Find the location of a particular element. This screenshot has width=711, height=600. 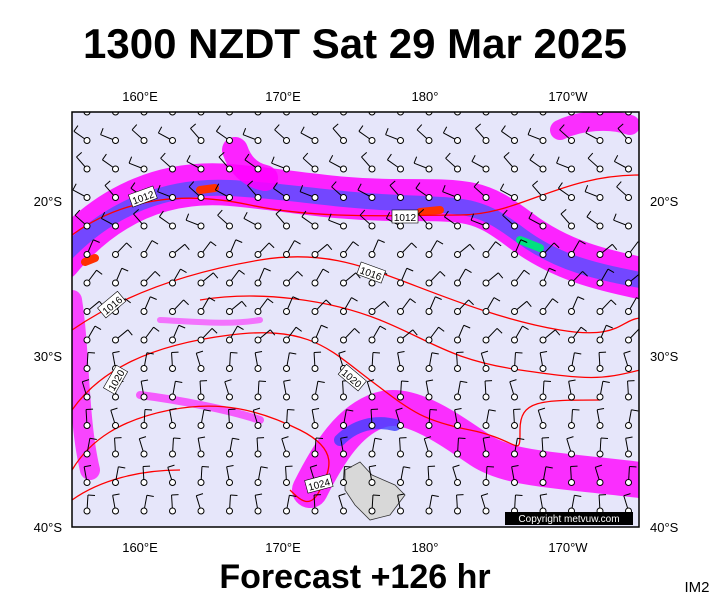

top-lon-label: 160°E is located at coordinates (140, 96).